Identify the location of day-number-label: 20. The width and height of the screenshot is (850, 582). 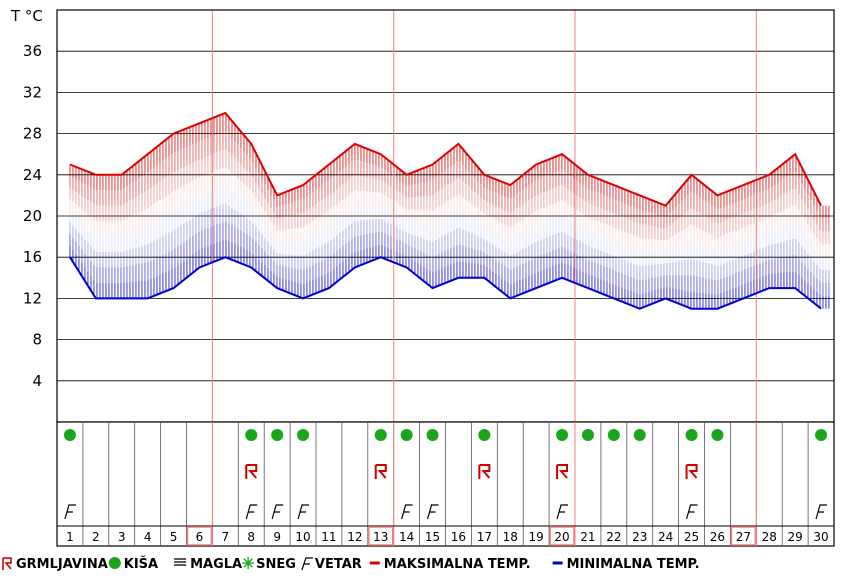
(561, 537).